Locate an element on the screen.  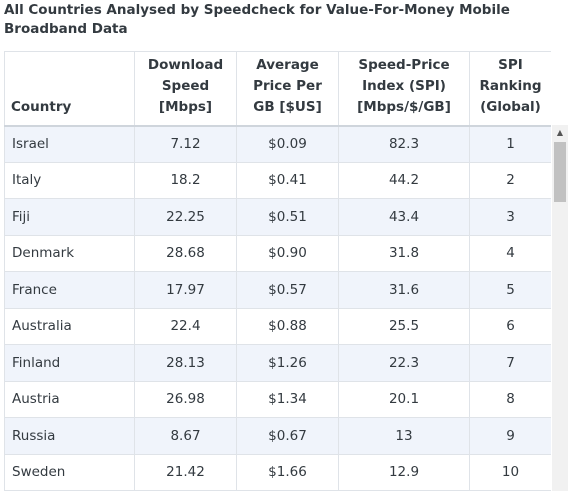
column-header-price-per-gb: Average Price Per GB [$US] is located at coordinates (287, 89).